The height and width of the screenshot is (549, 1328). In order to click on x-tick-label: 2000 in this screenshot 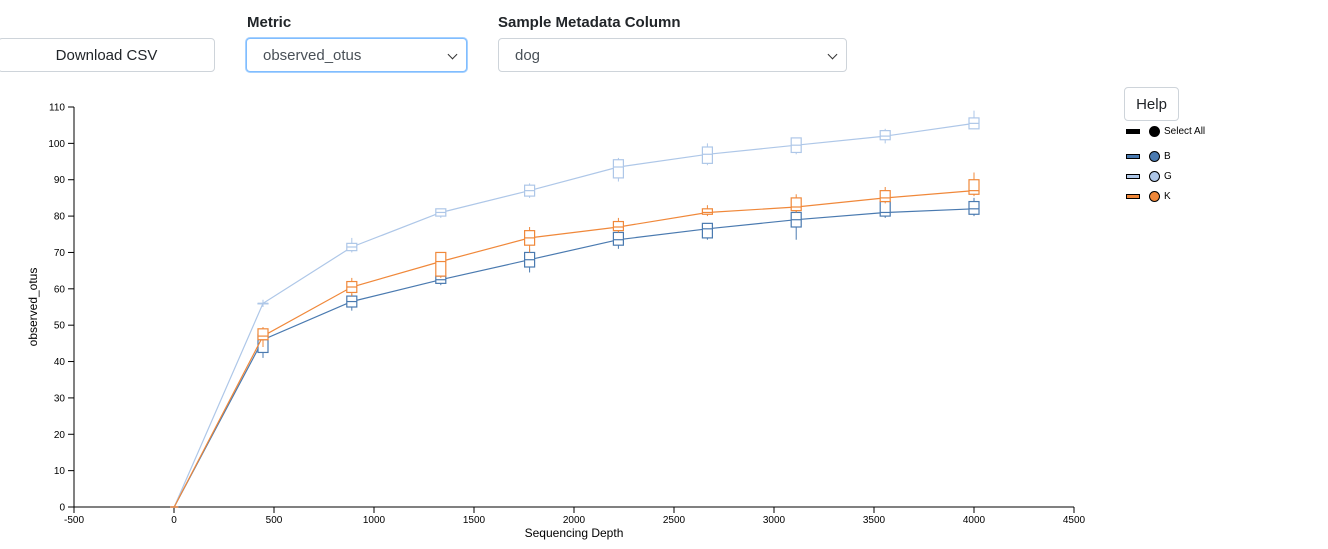, I will do `click(574, 520)`.